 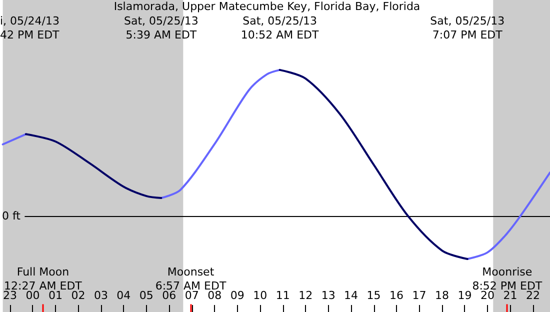 I want to click on x-tick-label: 23, so click(x=10, y=295).